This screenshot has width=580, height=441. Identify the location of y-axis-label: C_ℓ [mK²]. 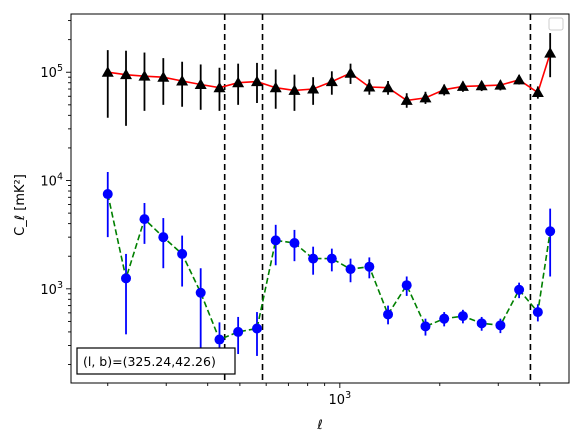
(20, 205).